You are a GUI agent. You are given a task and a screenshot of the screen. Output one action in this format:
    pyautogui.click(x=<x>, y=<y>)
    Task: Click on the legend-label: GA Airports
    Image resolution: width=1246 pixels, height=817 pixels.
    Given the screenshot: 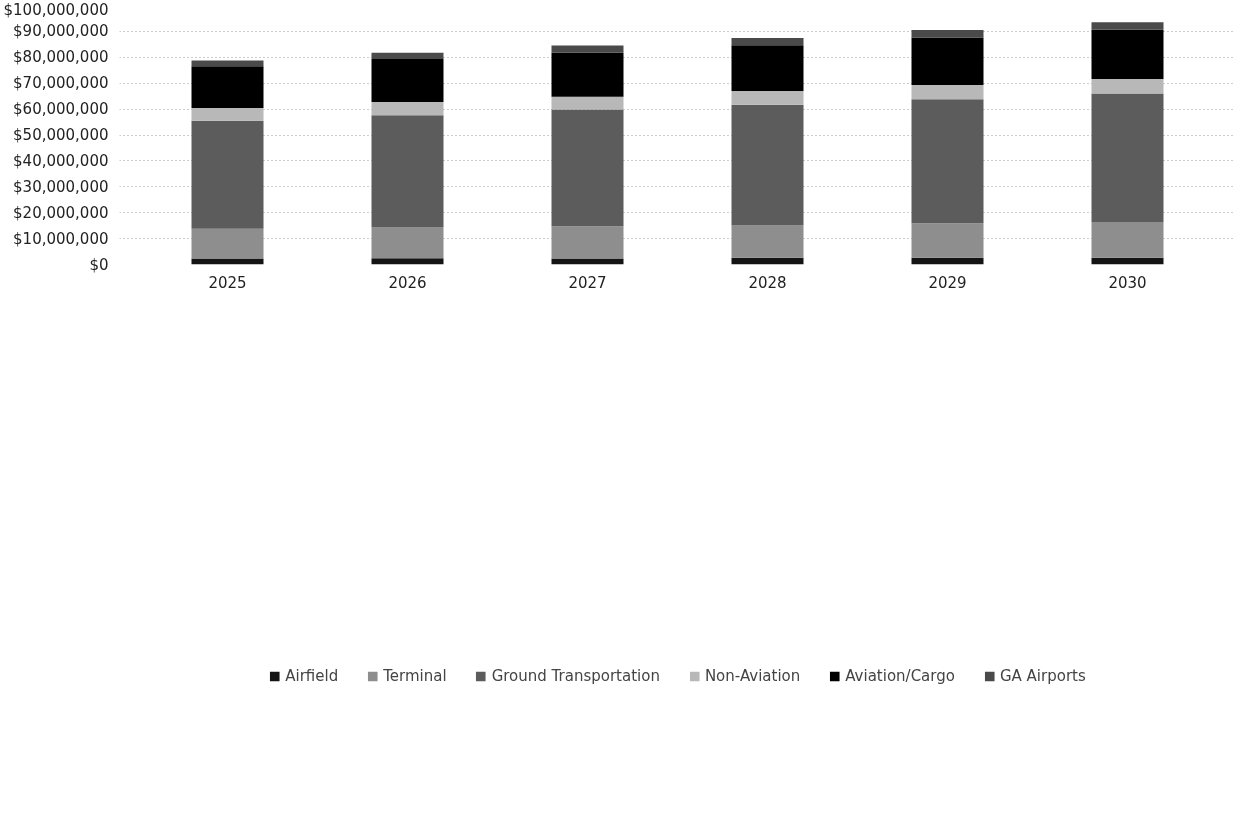 What is the action you would take?
    pyautogui.click(x=1042, y=675)
    